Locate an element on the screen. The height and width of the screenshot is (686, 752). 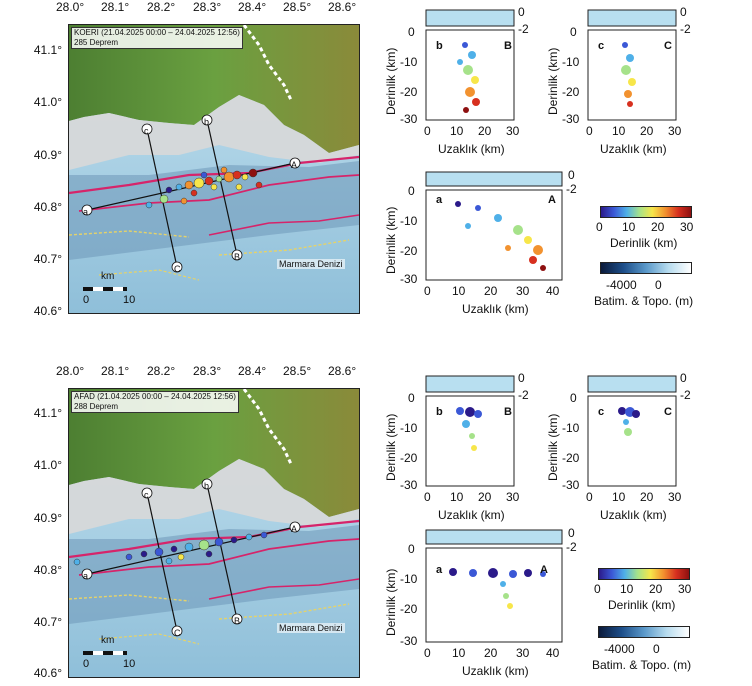
point-A: A is located at coordinates (294, 165).